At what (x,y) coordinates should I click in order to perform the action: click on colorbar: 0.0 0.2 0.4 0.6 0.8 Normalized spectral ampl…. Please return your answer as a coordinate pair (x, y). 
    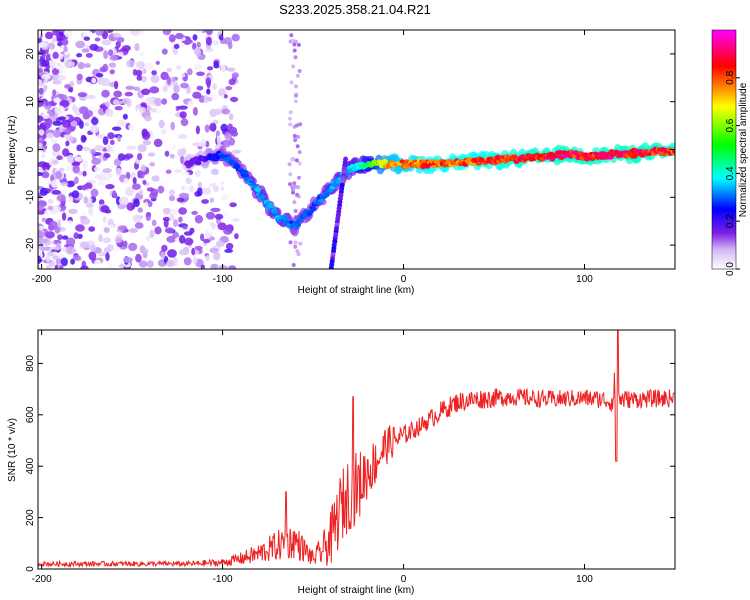
    Looking at the image, I should click on (730, 152).